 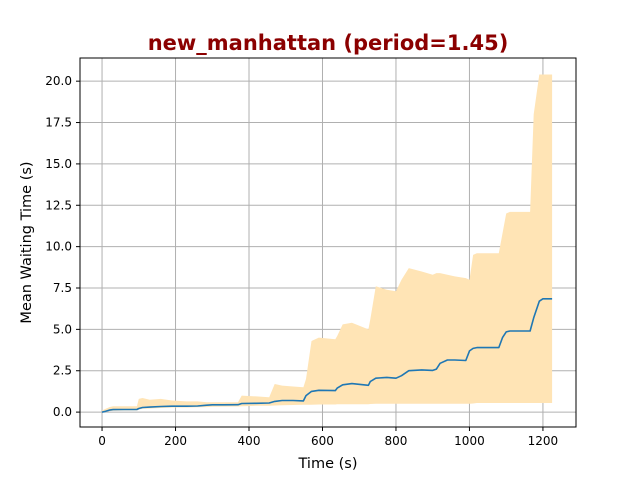 I want to click on y-tick-label: 0.0, so click(x=62, y=412).